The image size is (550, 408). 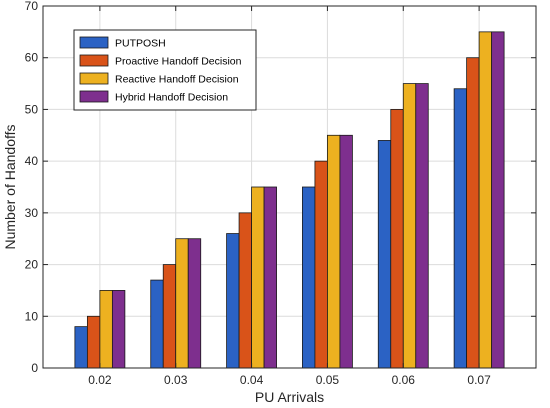 What do you see at coordinates (32, 213) in the screenshot?
I see `y-tick-label: 30` at bounding box center [32, 213].